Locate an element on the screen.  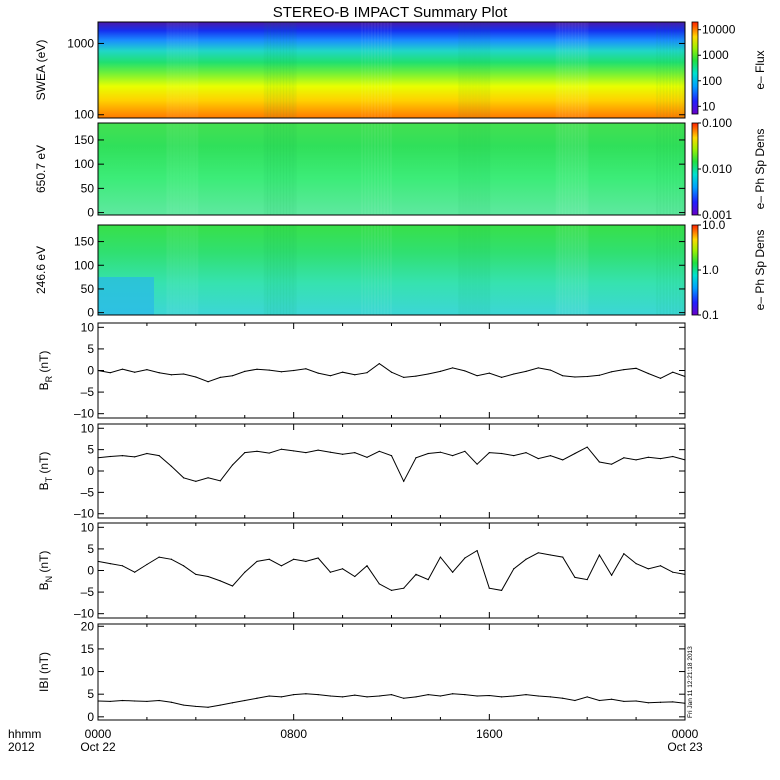
y-axis-label: SWEA (eV) is located at coordinates (41, 70).